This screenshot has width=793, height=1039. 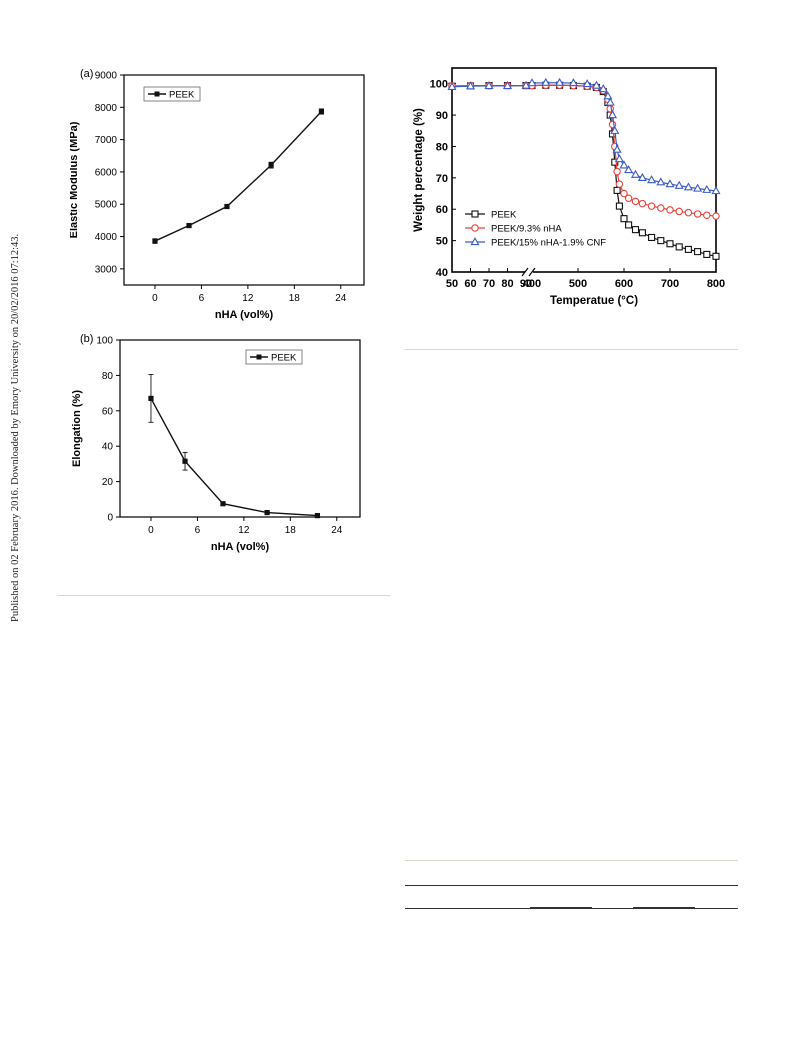 I want to click on legend-label: PEEK/9.3% nHA, so click(x=526, y=229).